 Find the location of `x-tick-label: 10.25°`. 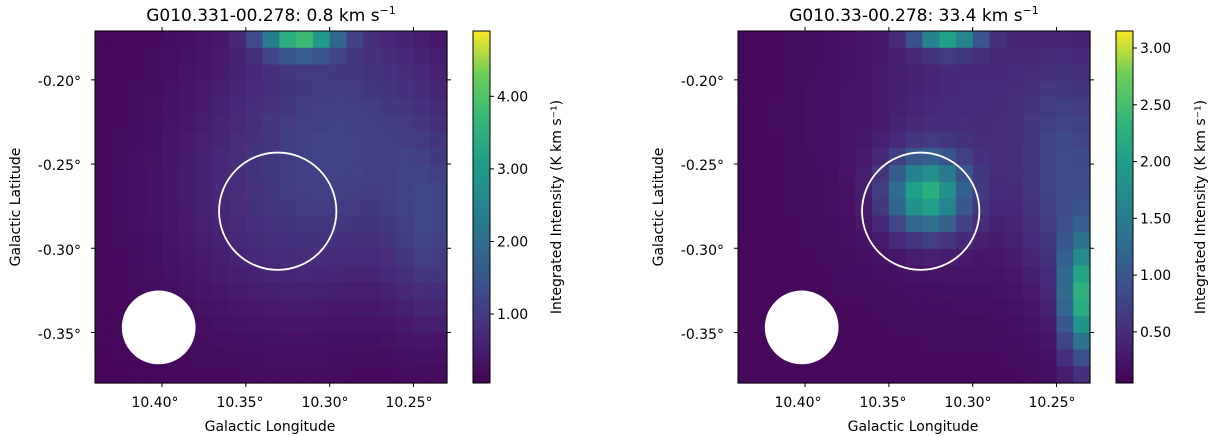

x-tick-label: 10.25° is located at coordinates (408, 403).